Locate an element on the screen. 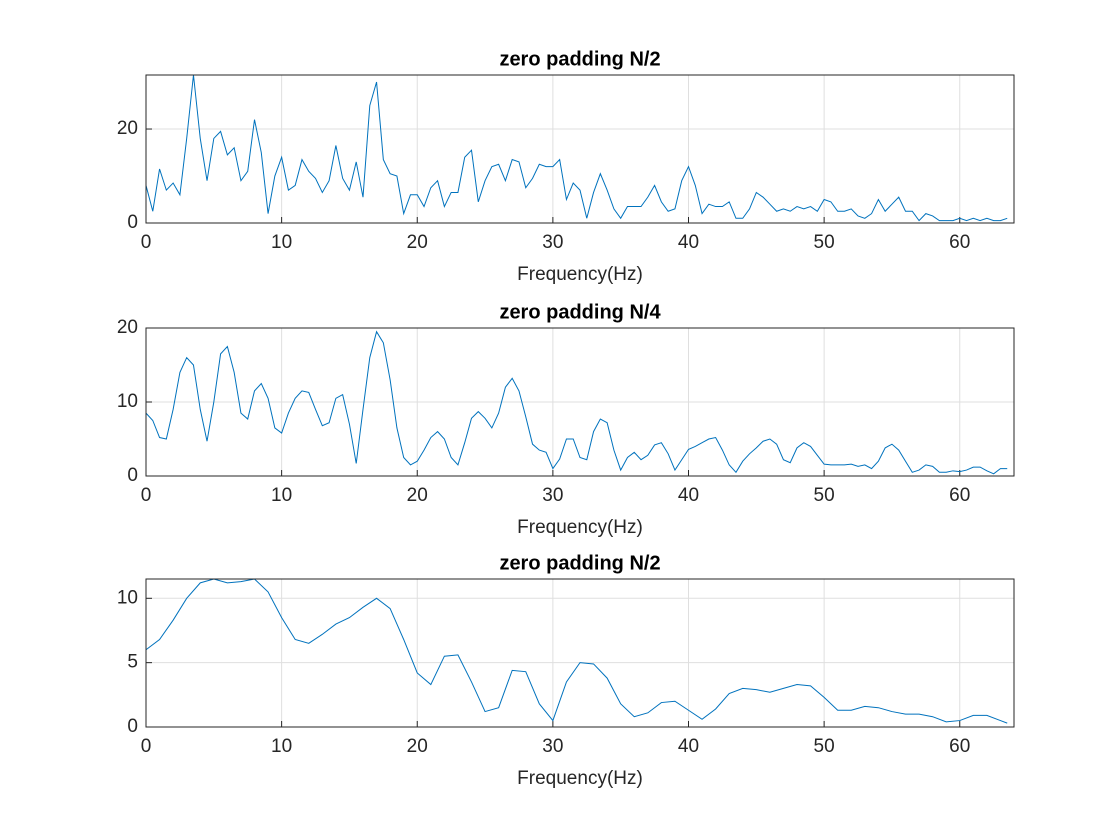 Image resolution: width=1120 pixels, height=840 pixels. y-tick-label: 5 is located at coordinates (132, 662).